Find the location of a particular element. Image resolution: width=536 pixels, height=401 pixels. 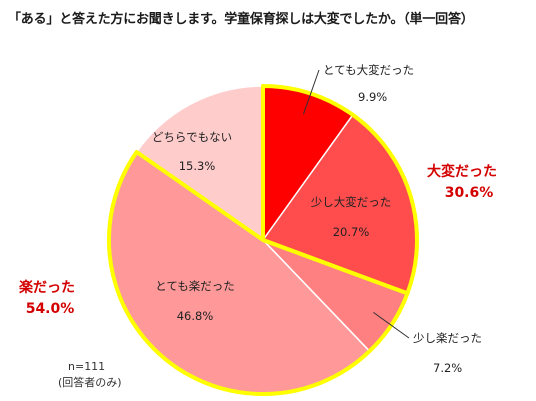

sample-size-note: n=111 is located at coordinates (86, 366).